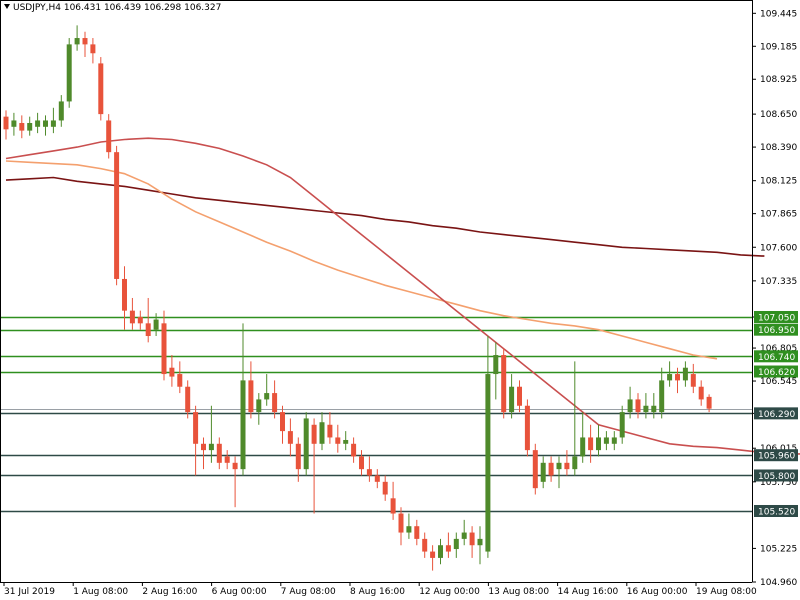  Describe the element at coordinates (239, 592) in the screenshot. I see `x-tick-label: 6 Aug 00:00` at that location.